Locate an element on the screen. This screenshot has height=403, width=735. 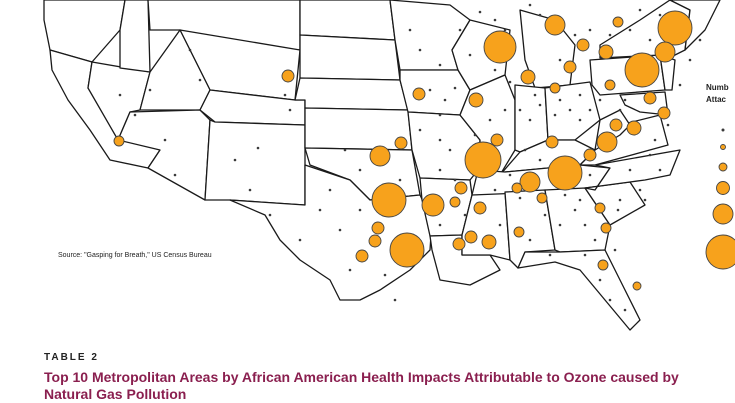
state-new-england is located at coordinates (695, 25).